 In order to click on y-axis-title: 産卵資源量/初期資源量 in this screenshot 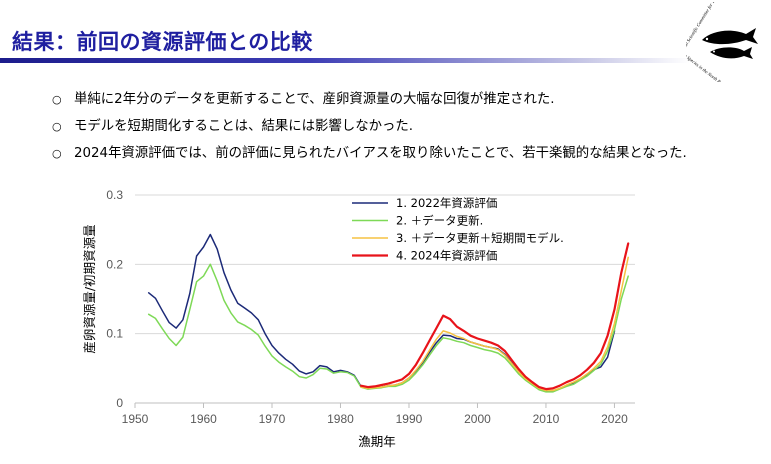, I will do `click(89, 288)`.